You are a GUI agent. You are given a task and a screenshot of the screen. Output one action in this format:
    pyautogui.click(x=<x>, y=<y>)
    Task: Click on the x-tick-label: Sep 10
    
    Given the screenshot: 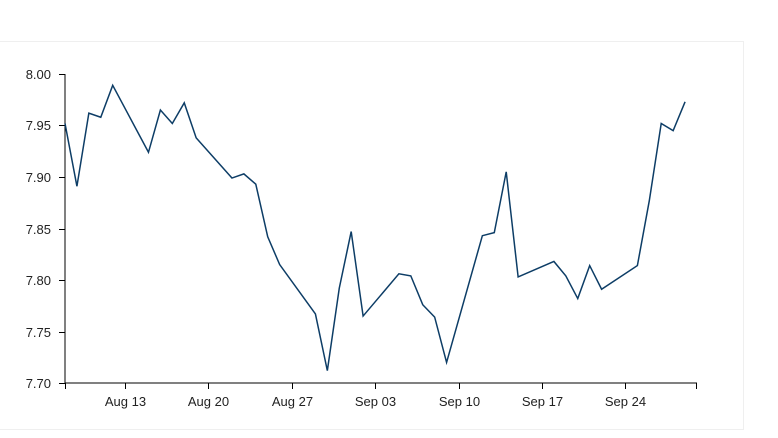 What is the action you would take?
    pyautogui.click(x=459, y=401)
    